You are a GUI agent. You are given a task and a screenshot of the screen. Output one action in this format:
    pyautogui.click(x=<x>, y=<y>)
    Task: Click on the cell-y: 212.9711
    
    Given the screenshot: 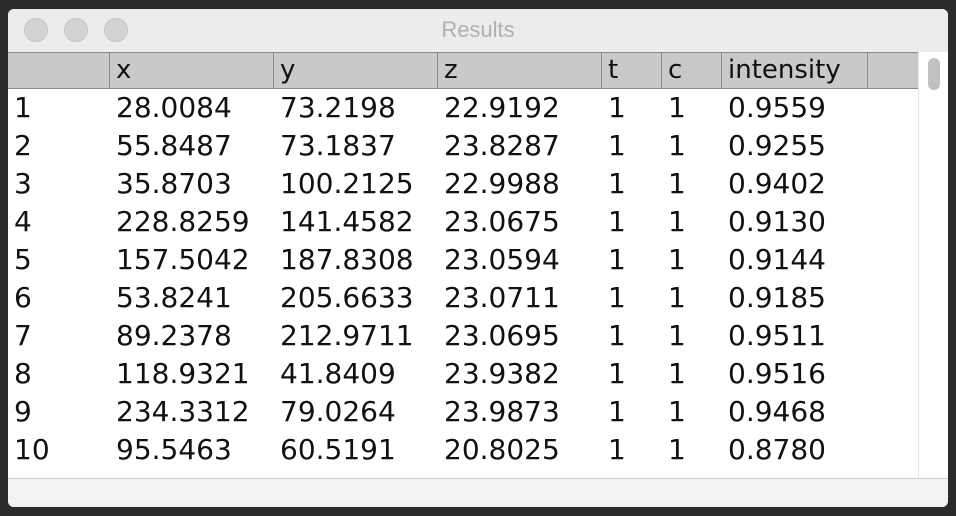 What is the action you would take?
    pyautogui.click(x=347, y=335)
    